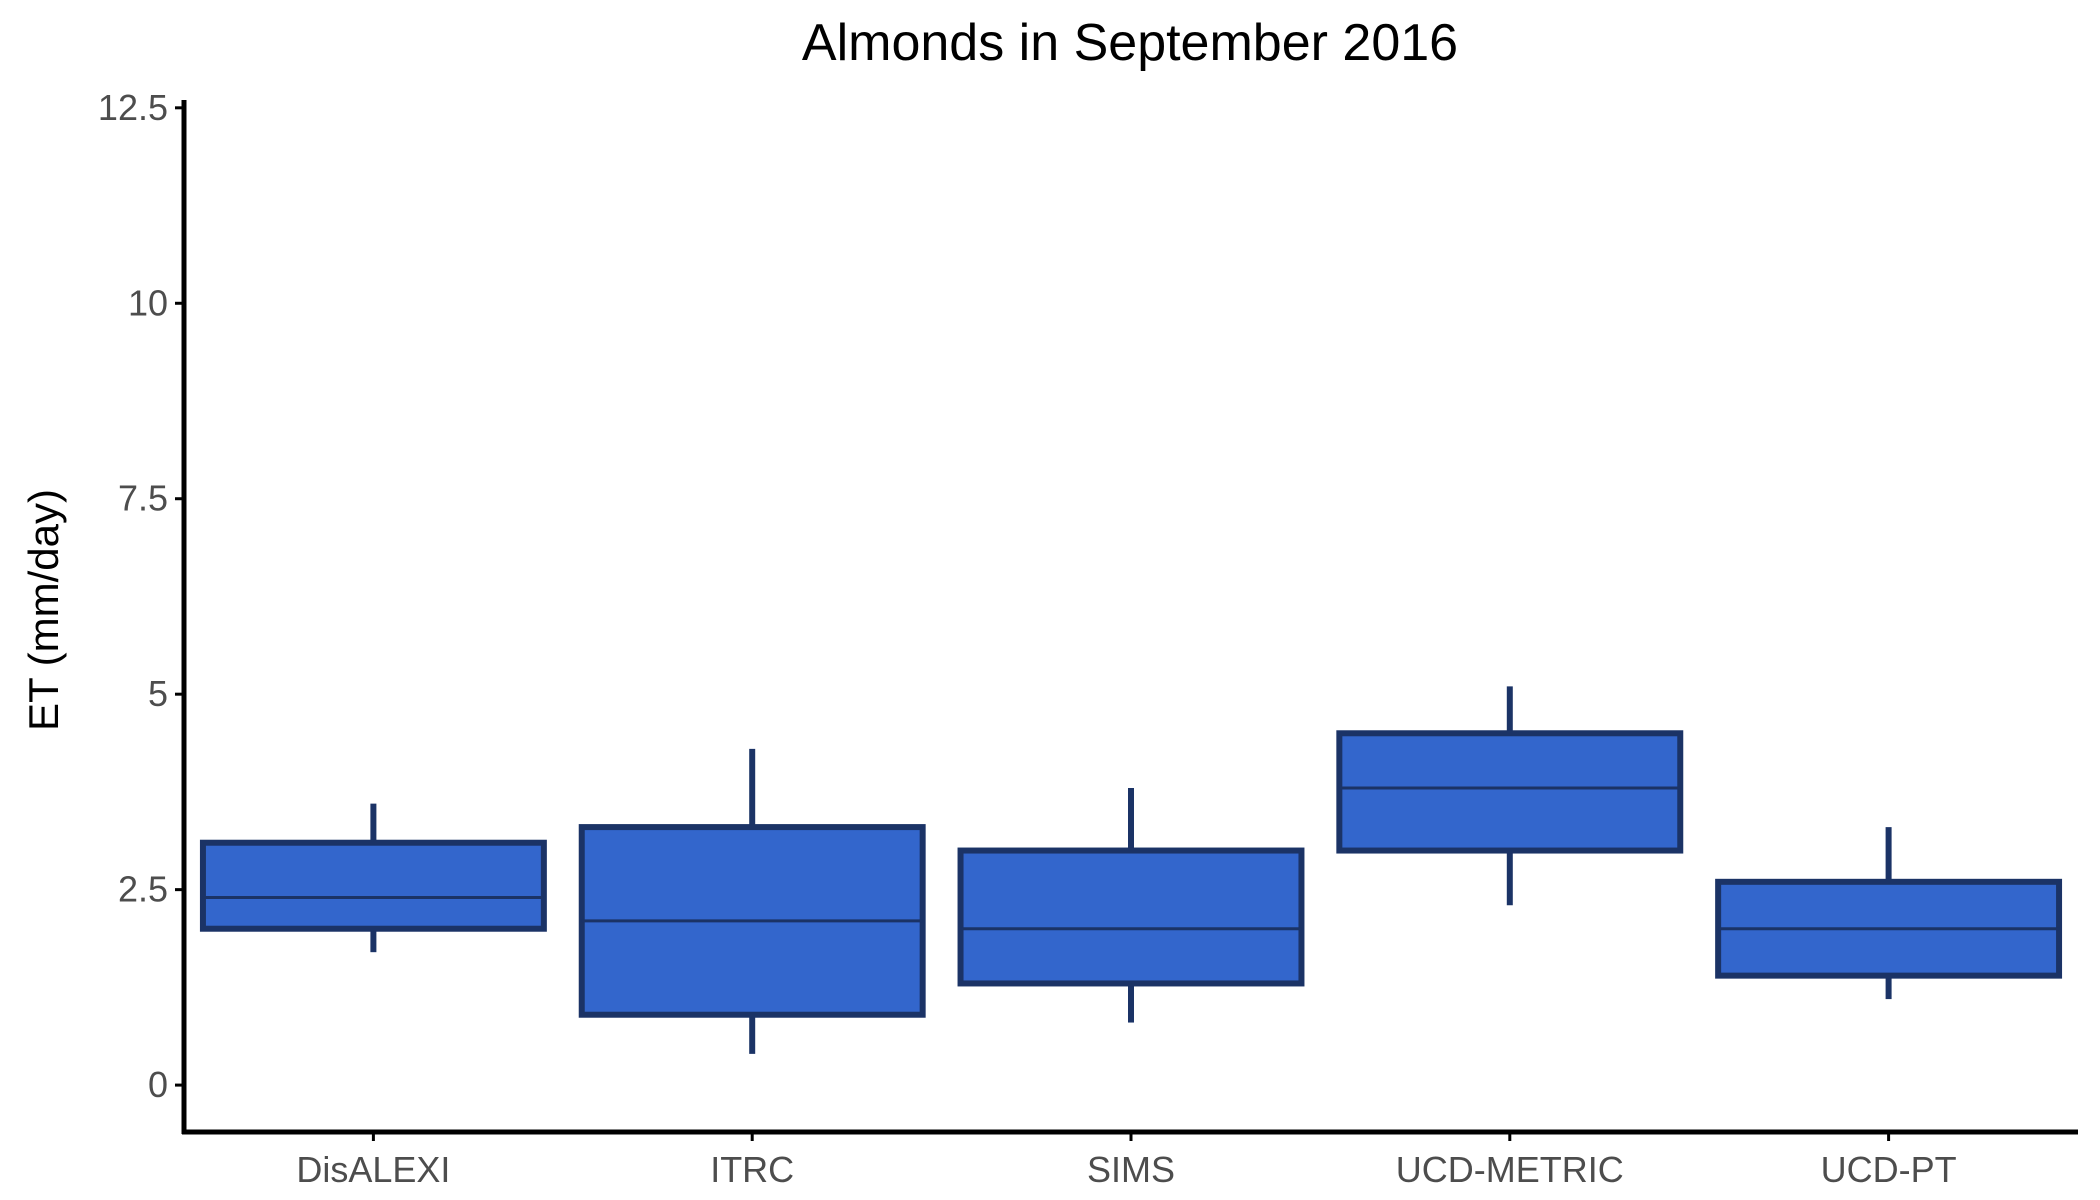  I want to click on box-disalexi, so click(373, 885).